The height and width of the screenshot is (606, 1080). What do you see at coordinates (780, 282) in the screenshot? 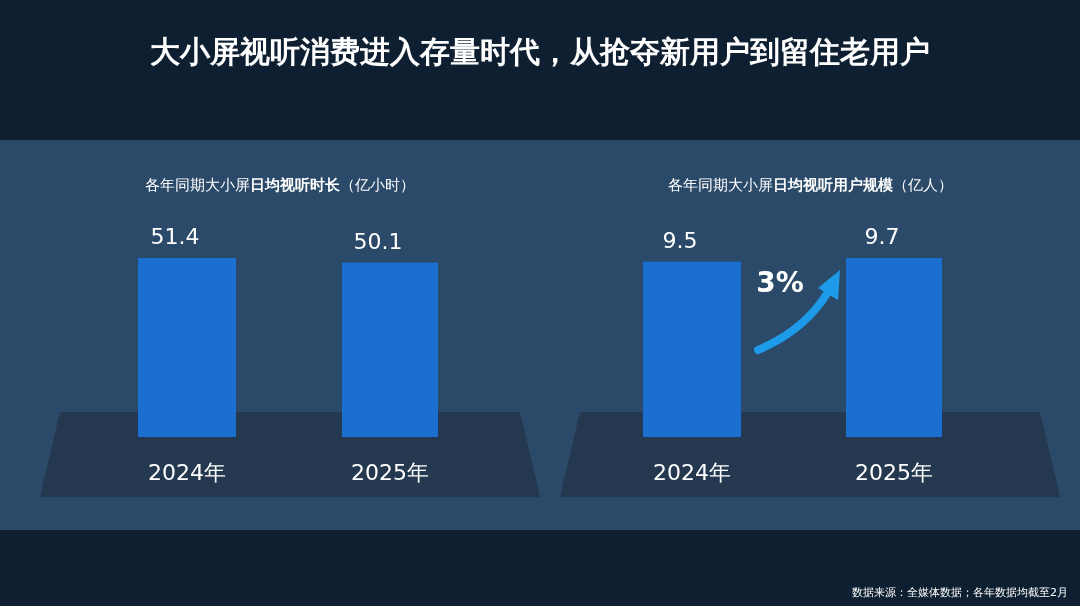
I see `annotation: 3%` at bounding box center [780, 282].